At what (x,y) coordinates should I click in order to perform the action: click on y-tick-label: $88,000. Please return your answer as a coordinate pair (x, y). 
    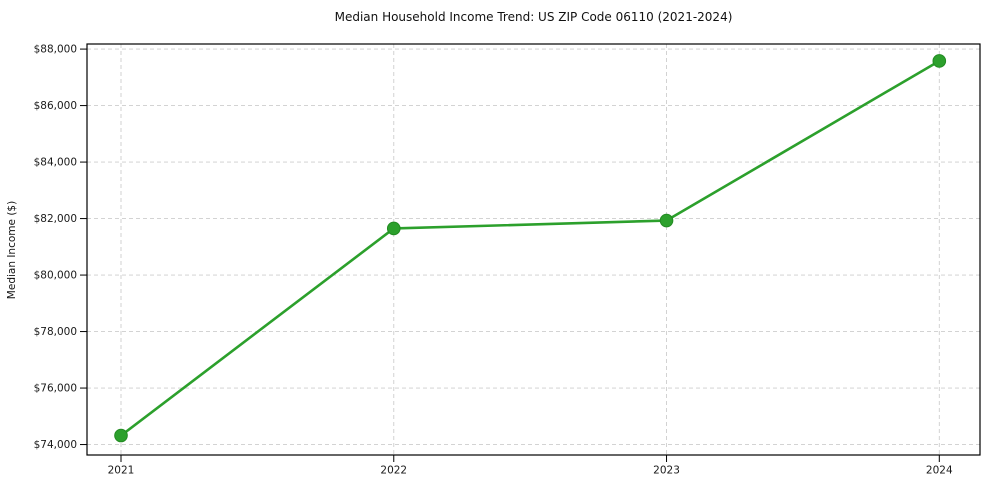
    Looking at the image, I should click on (55, 50).